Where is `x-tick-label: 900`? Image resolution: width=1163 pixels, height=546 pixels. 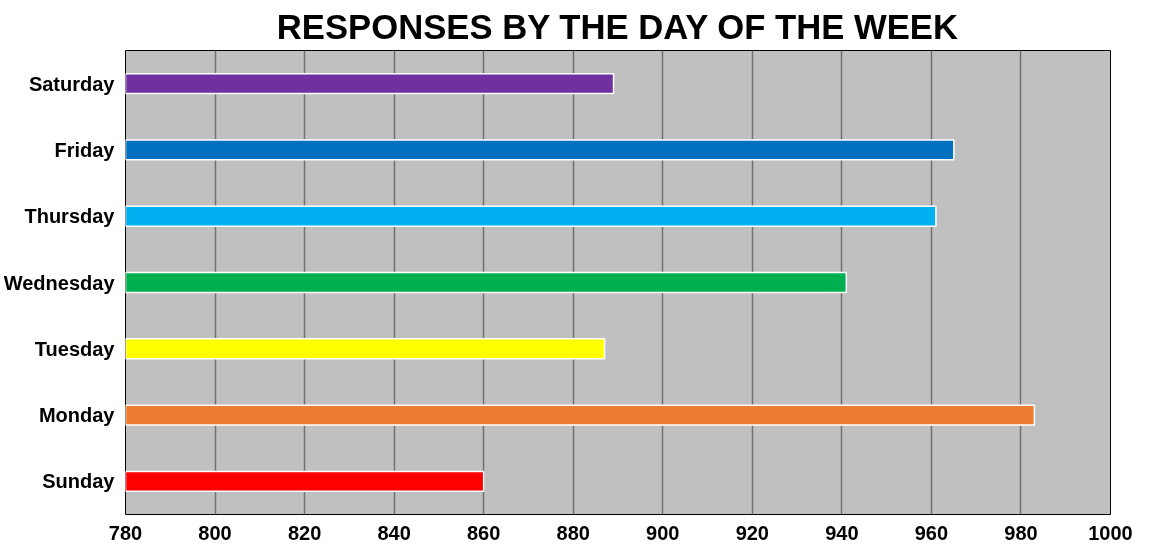
x-tick-label: 900 is located at coordinates (663, 532).